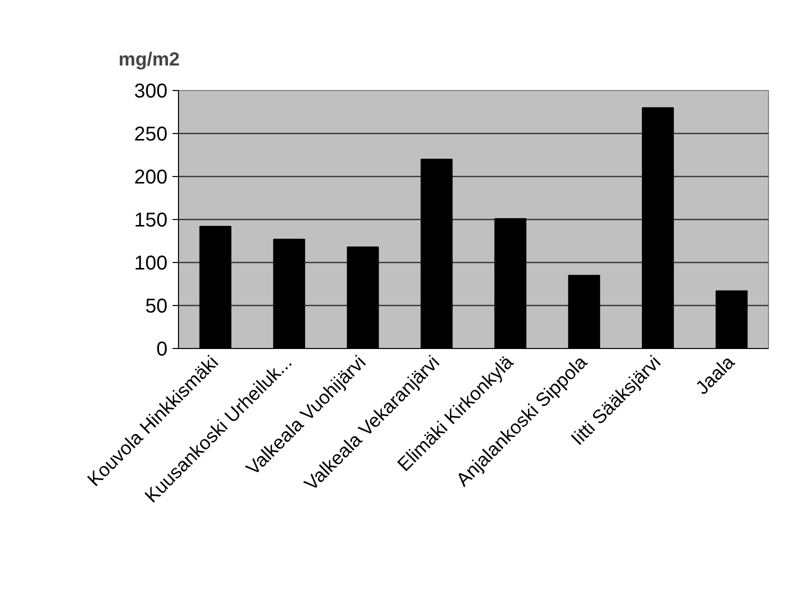 The image size is (790, 610). I want to click on y-tick-label: 100, so click(151, 263).